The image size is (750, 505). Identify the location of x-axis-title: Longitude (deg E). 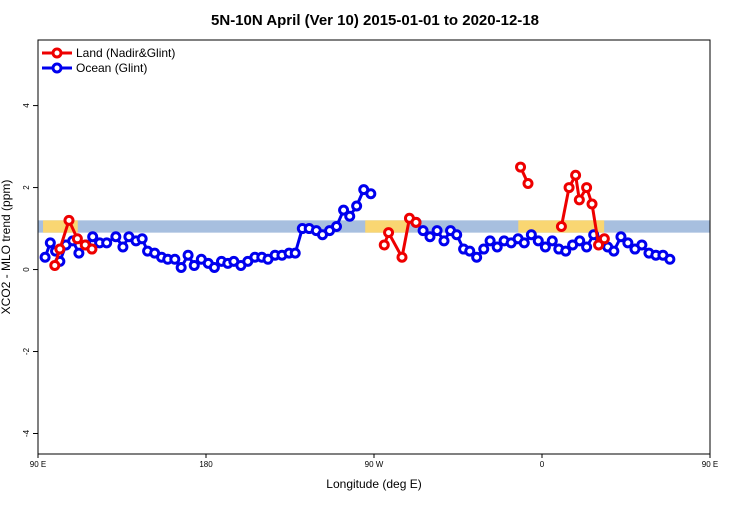
(373, 484).